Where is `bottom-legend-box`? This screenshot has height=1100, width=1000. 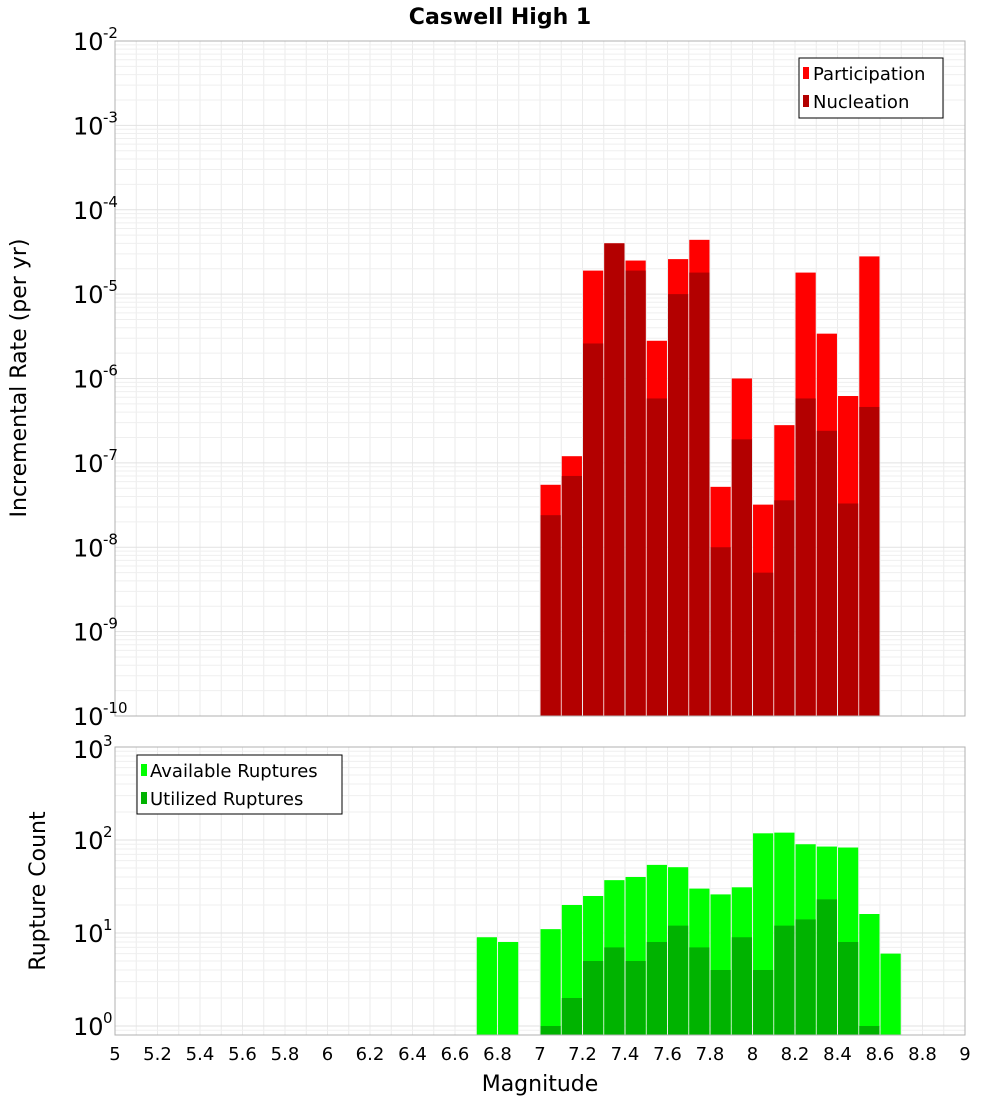 bottom-legend-box is located at coordinates (239, 784).